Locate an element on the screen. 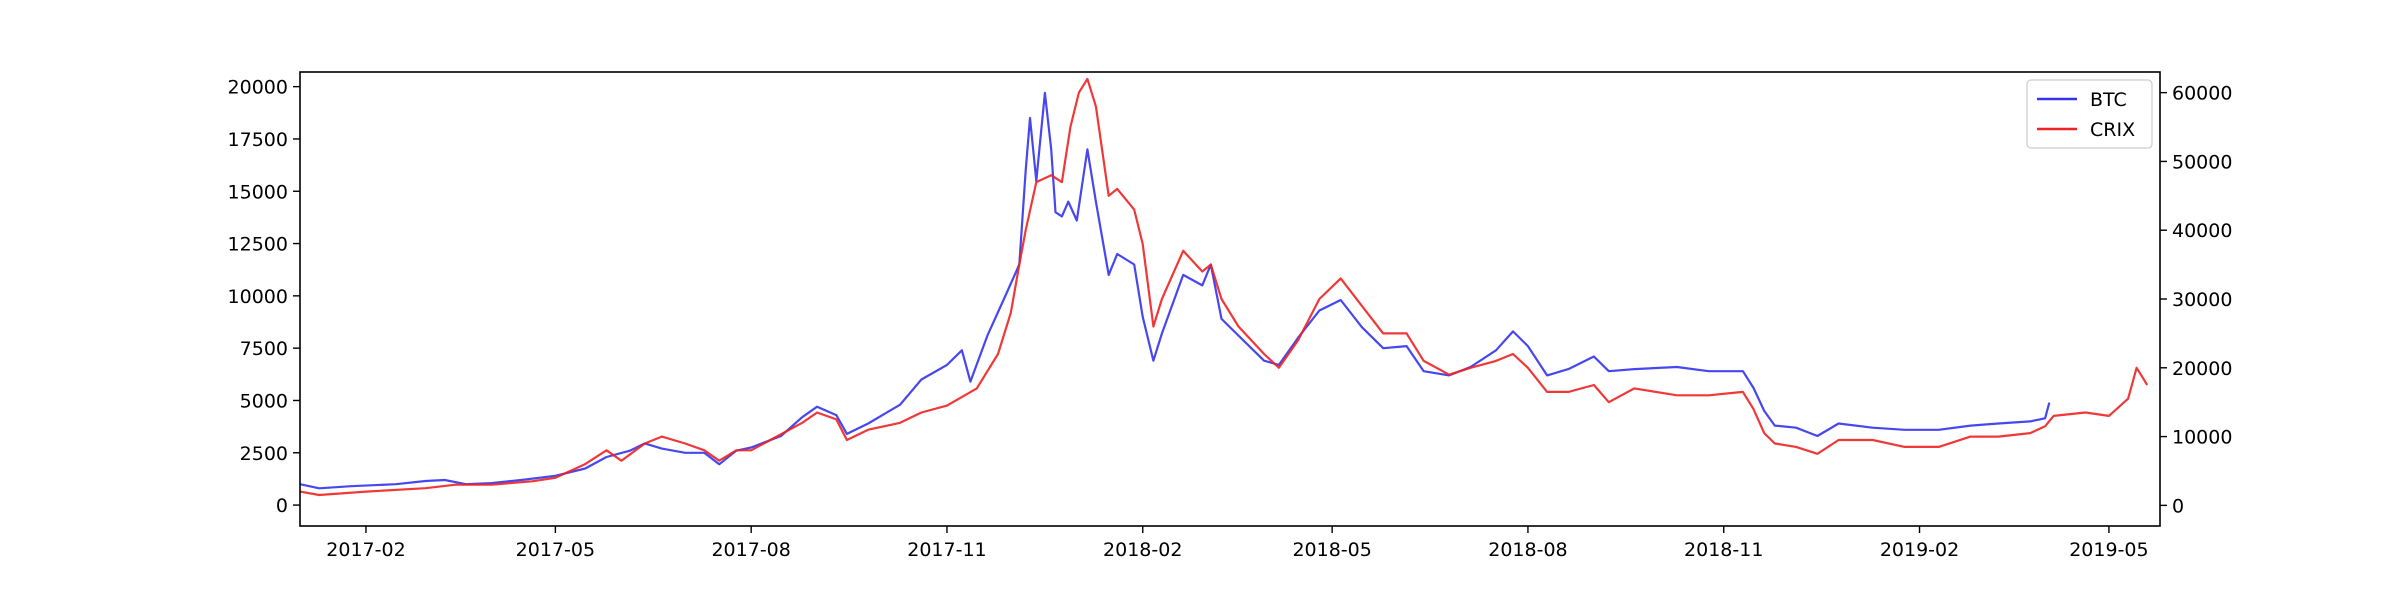  y-left-tick-label: 20000 is located at coordinates (258, 88).